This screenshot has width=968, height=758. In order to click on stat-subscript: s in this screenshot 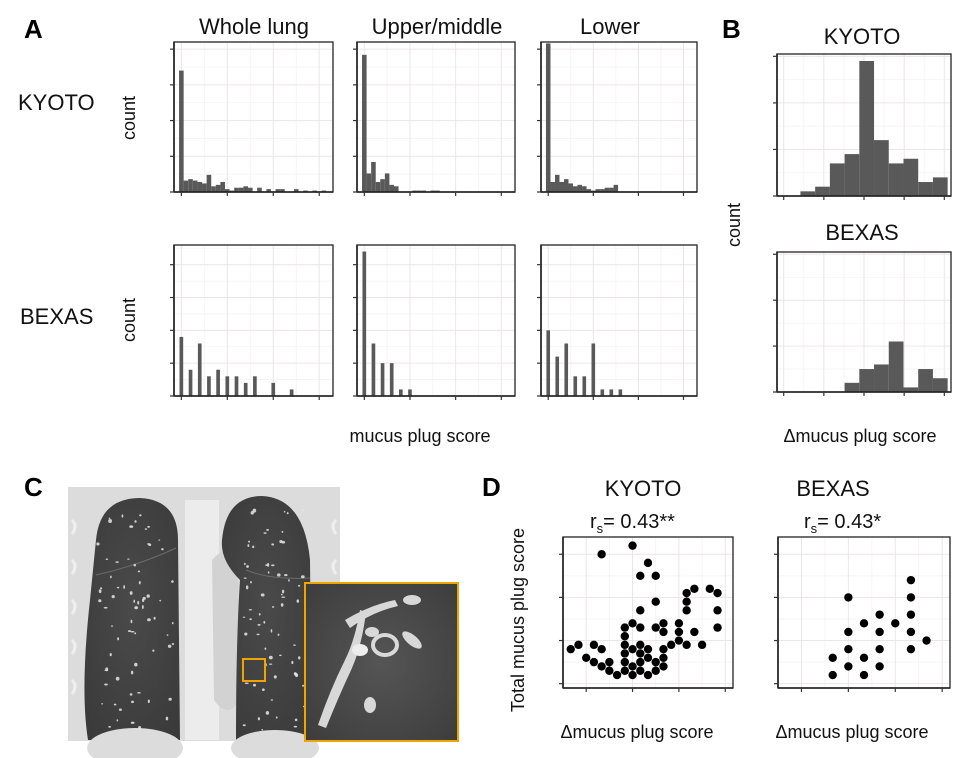, I will do `click(814, 528)`.